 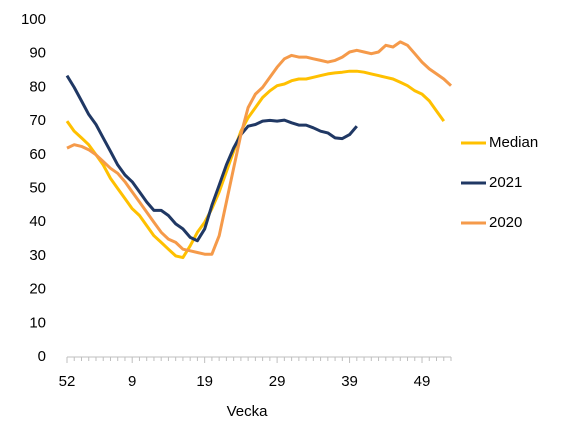 What do you see at coordinates (37, 187) in the screenshot?
I see `y-tick-label: 50` at bounding box center [37, 187].